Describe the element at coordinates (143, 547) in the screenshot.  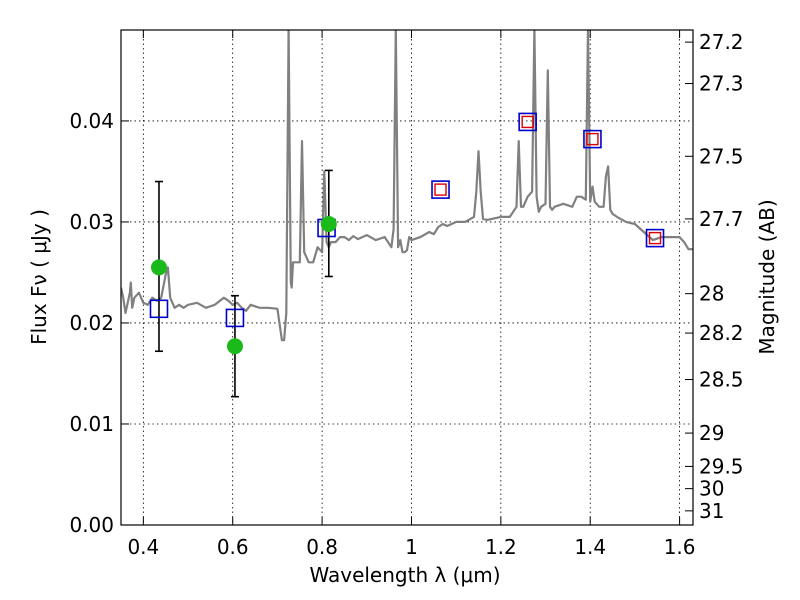
I see `x-tick-label-0: 0.4` at that location.